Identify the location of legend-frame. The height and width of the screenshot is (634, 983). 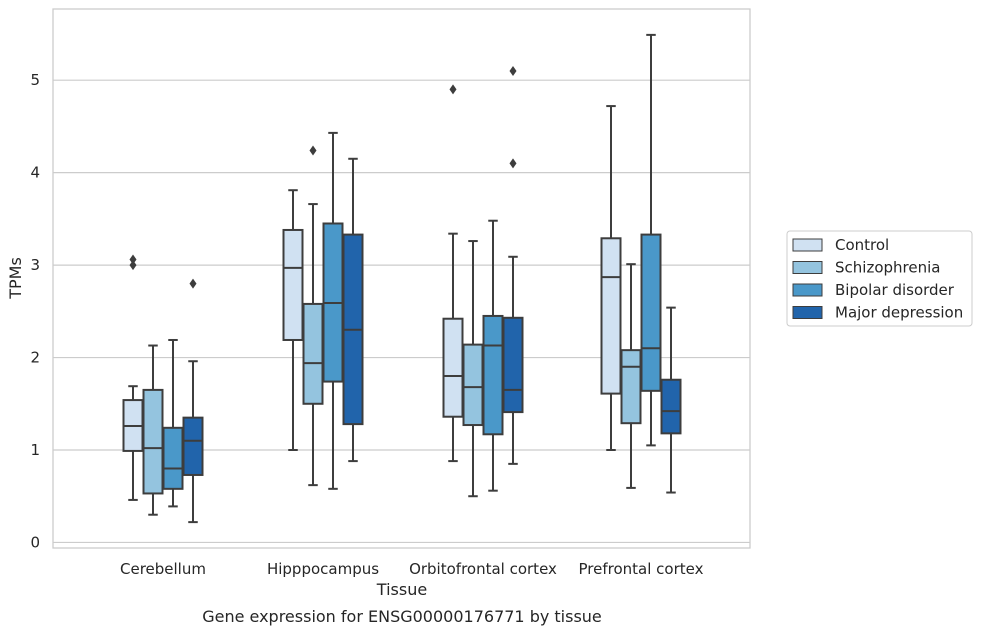
(879, 278).